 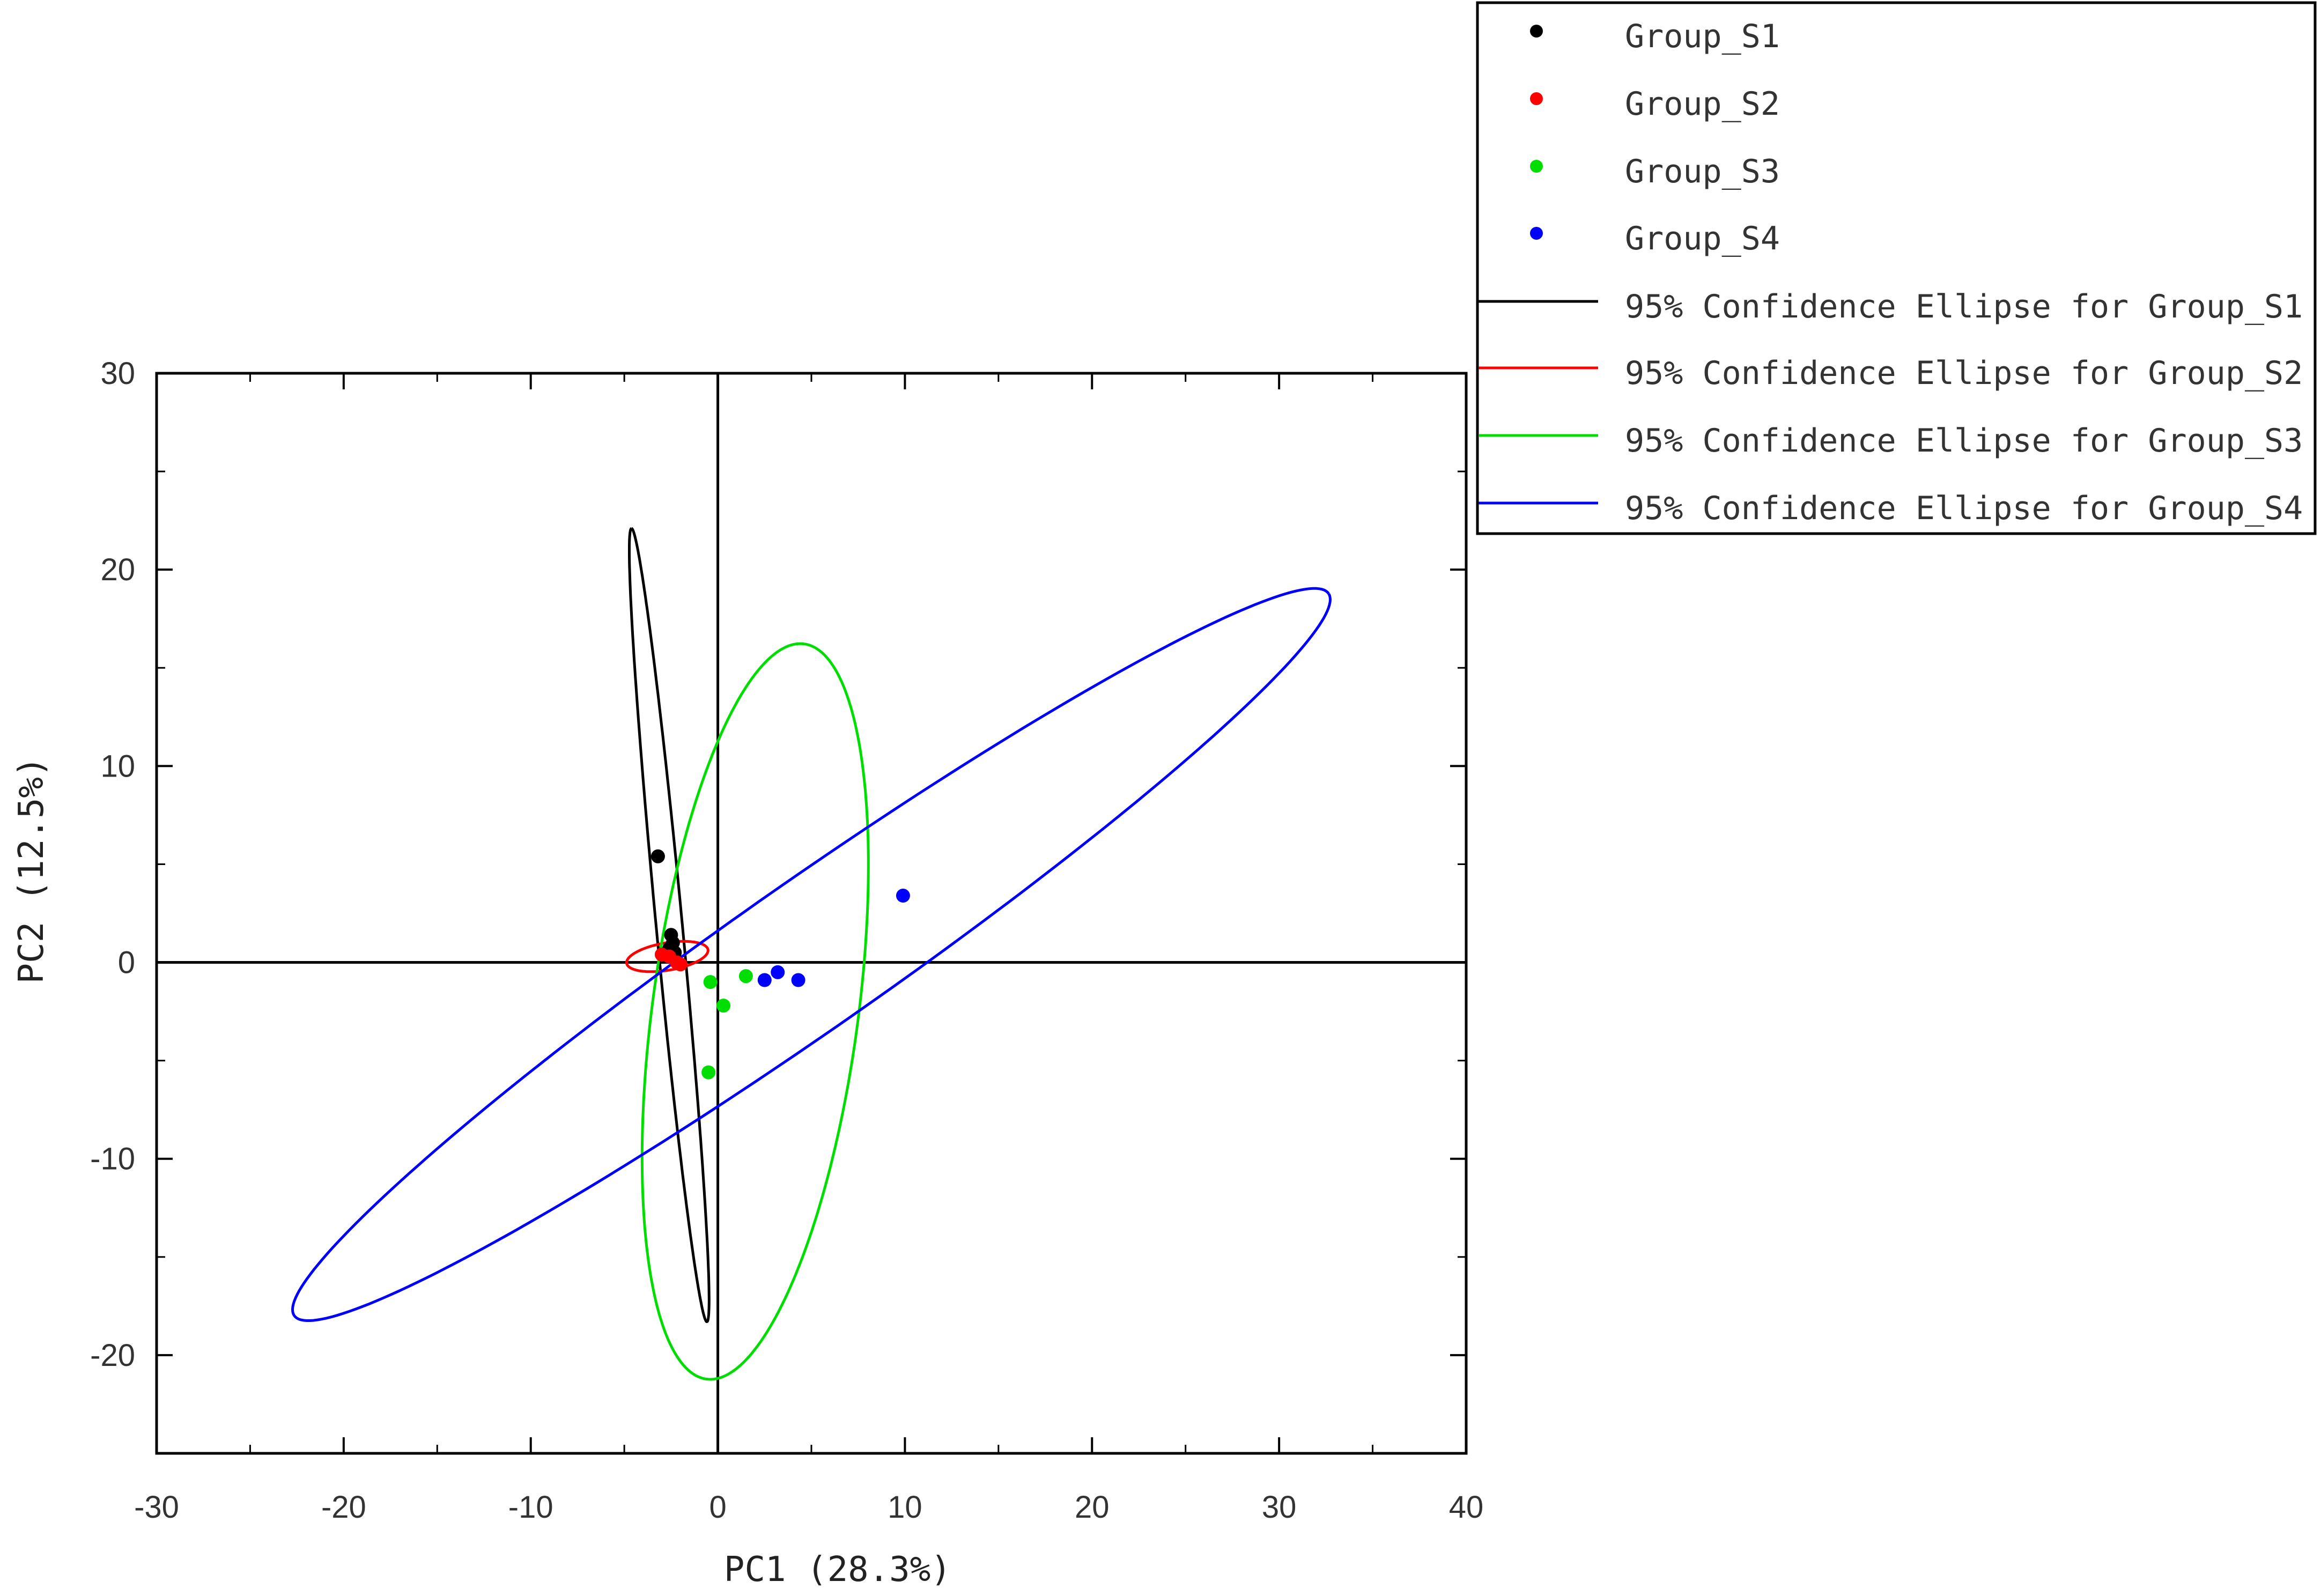 I want to click on legend-label: 95% Confidence Ellipse for Group_S3, so click(x=1964, y=441).